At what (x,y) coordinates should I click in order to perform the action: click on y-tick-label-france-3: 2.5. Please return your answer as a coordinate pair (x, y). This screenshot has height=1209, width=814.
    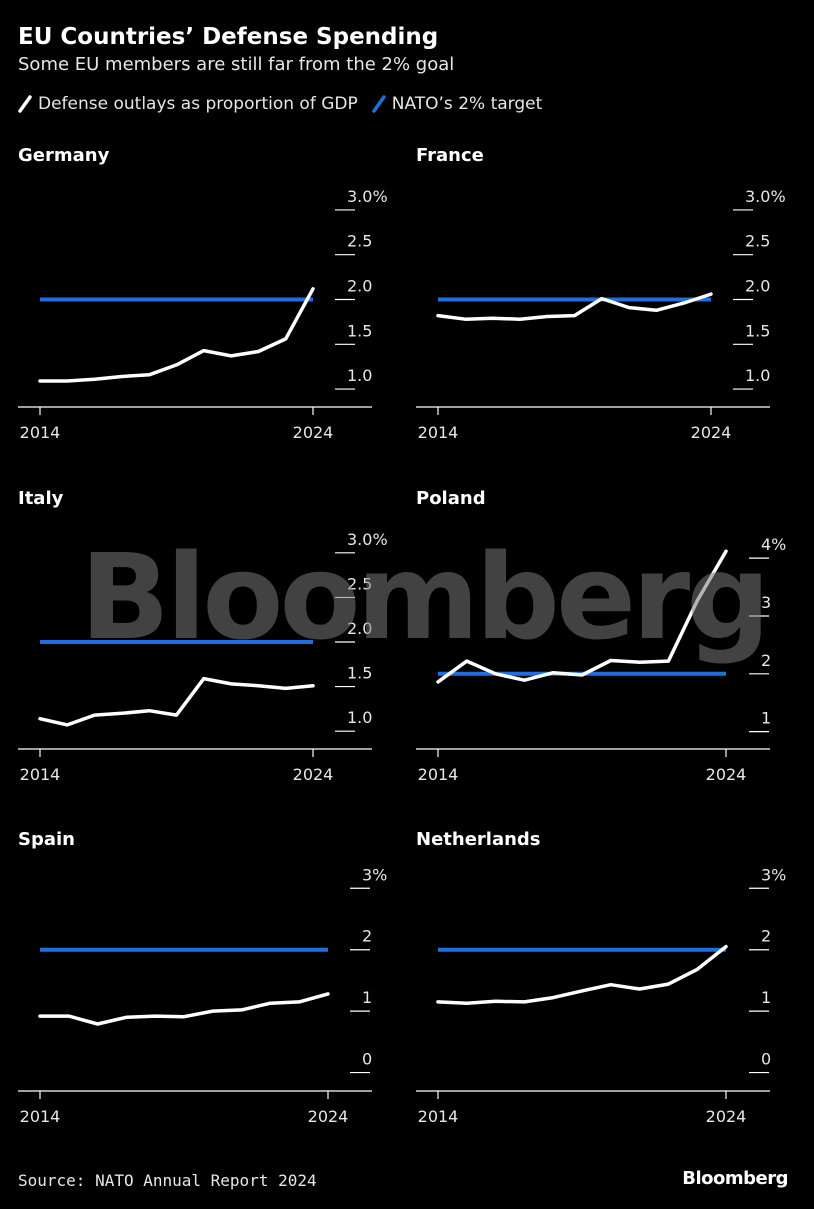
    Looking at the image, I should click on (757, 241).